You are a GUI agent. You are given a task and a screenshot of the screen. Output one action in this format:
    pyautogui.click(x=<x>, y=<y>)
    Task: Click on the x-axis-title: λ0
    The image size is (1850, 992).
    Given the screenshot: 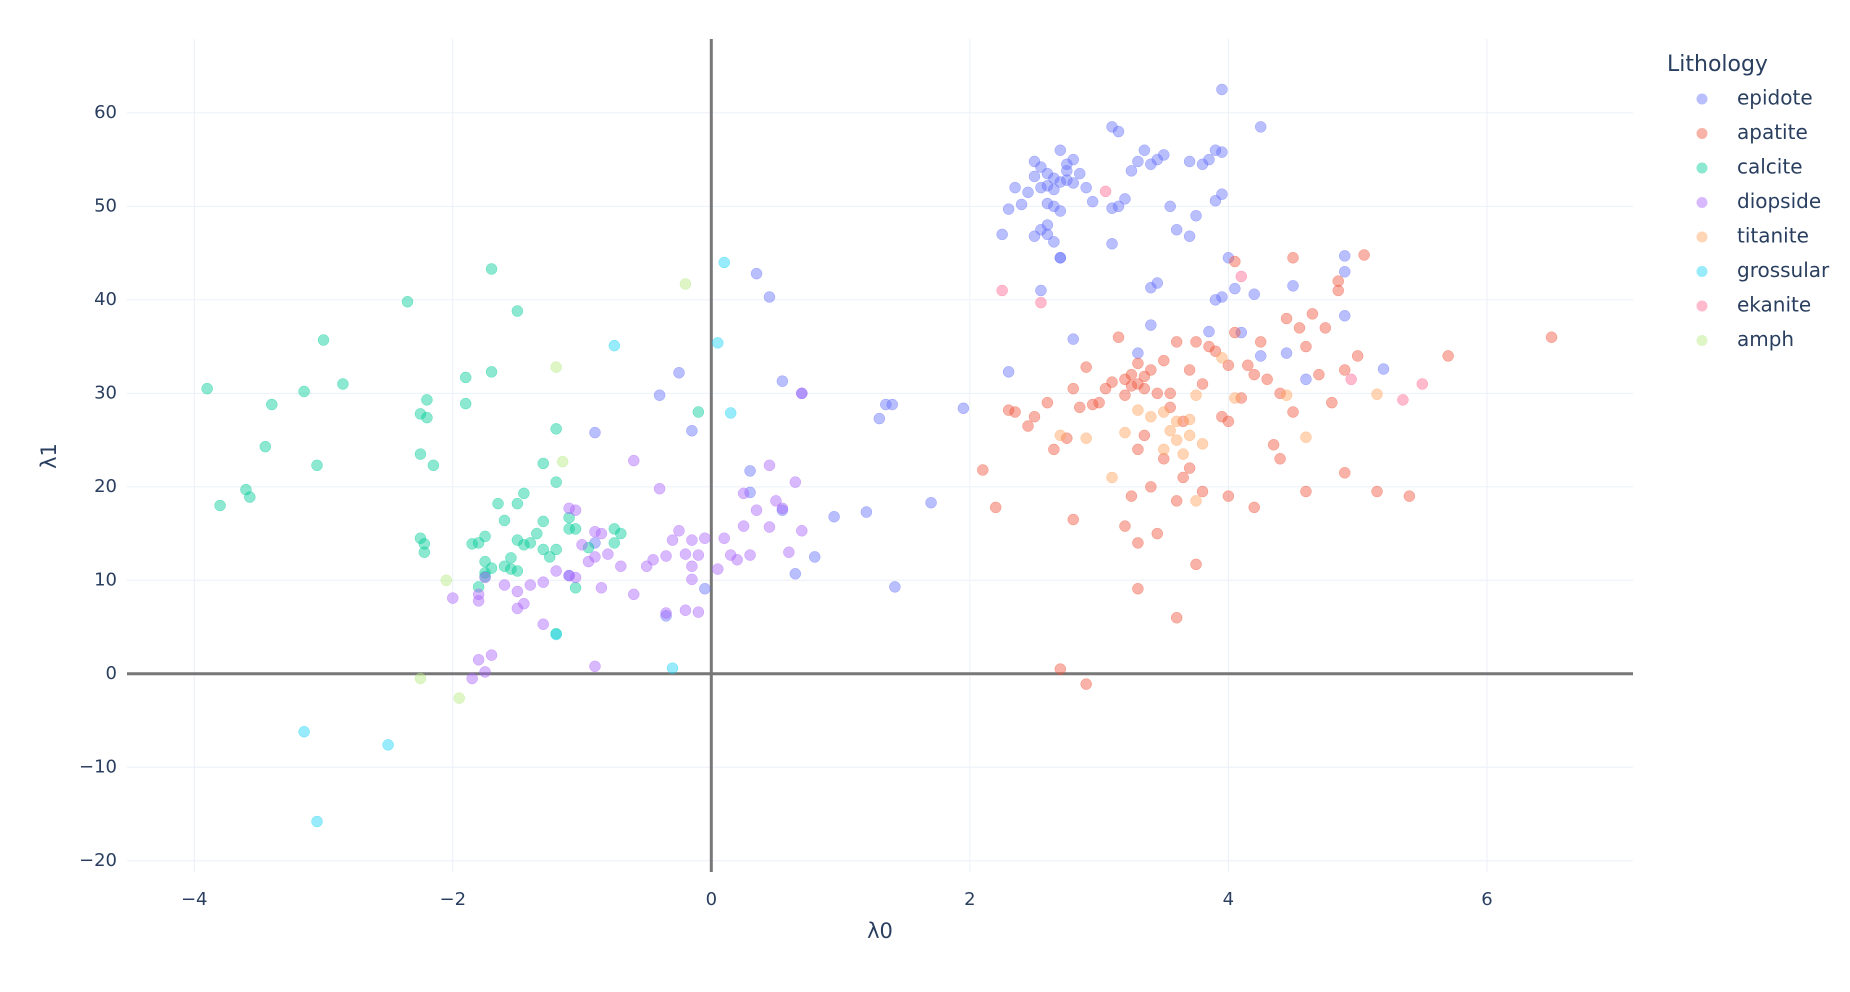 What is the action you would take?
    pyautogui.click(x=880, y=931)
    